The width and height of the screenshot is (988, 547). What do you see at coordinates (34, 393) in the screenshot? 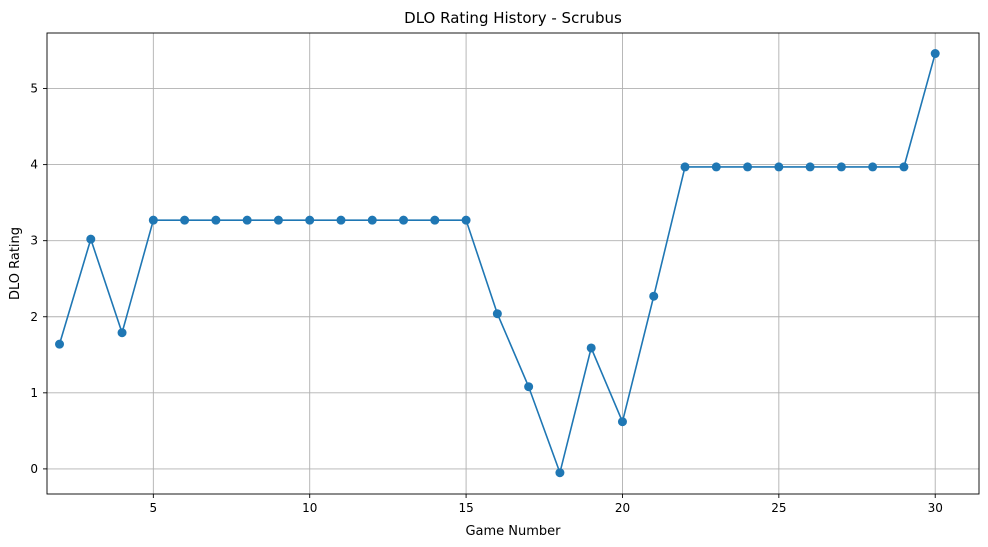
I see `y-tick-label: 1` at bounding box center [34, 393].